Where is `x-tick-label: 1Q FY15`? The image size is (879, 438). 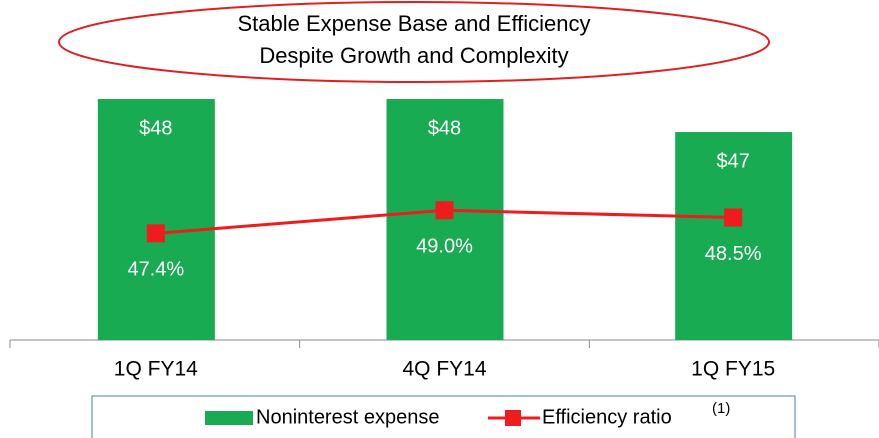 x-tick-label: 1Q FY15 is located at coordinates (733, 369).